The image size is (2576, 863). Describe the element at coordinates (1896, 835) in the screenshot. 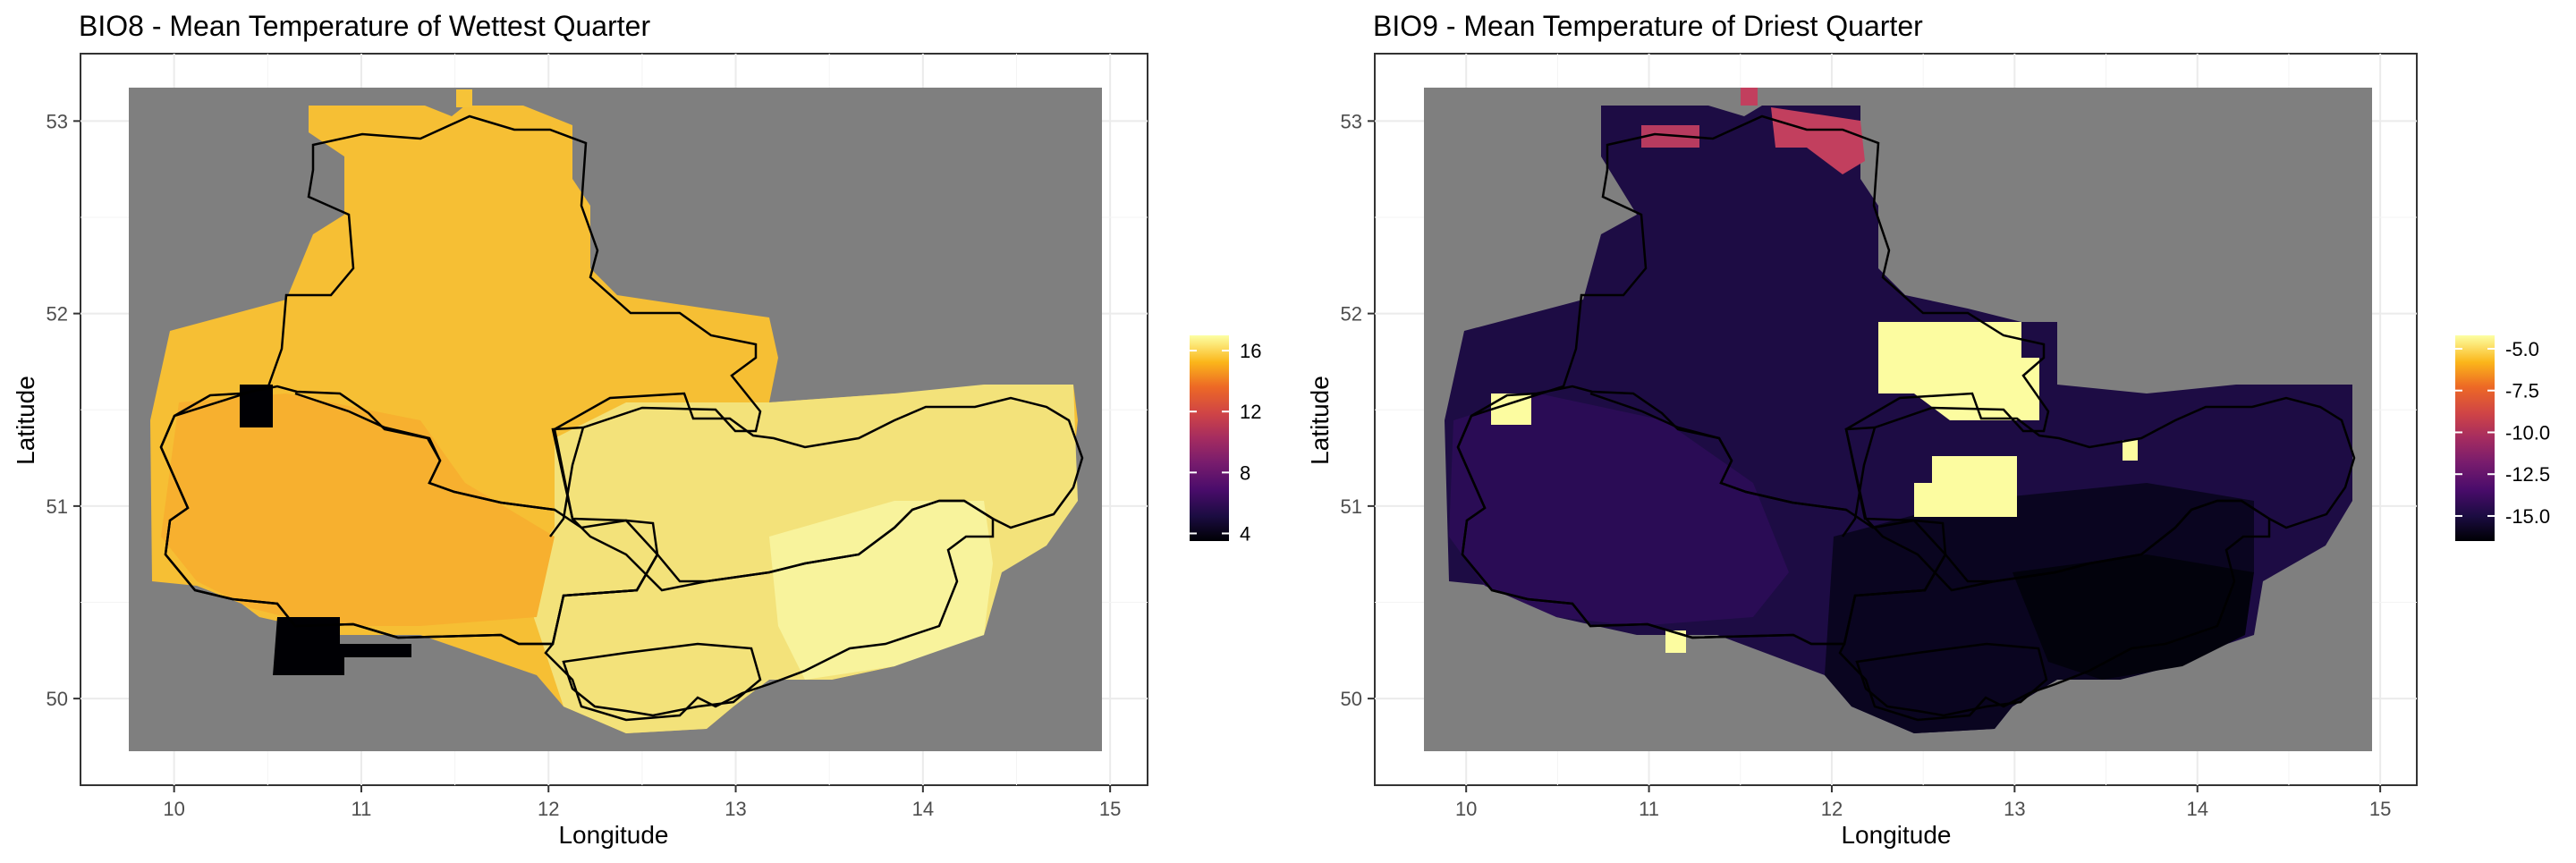

I see `x-axis-title-bio9: Longitude` at that location.